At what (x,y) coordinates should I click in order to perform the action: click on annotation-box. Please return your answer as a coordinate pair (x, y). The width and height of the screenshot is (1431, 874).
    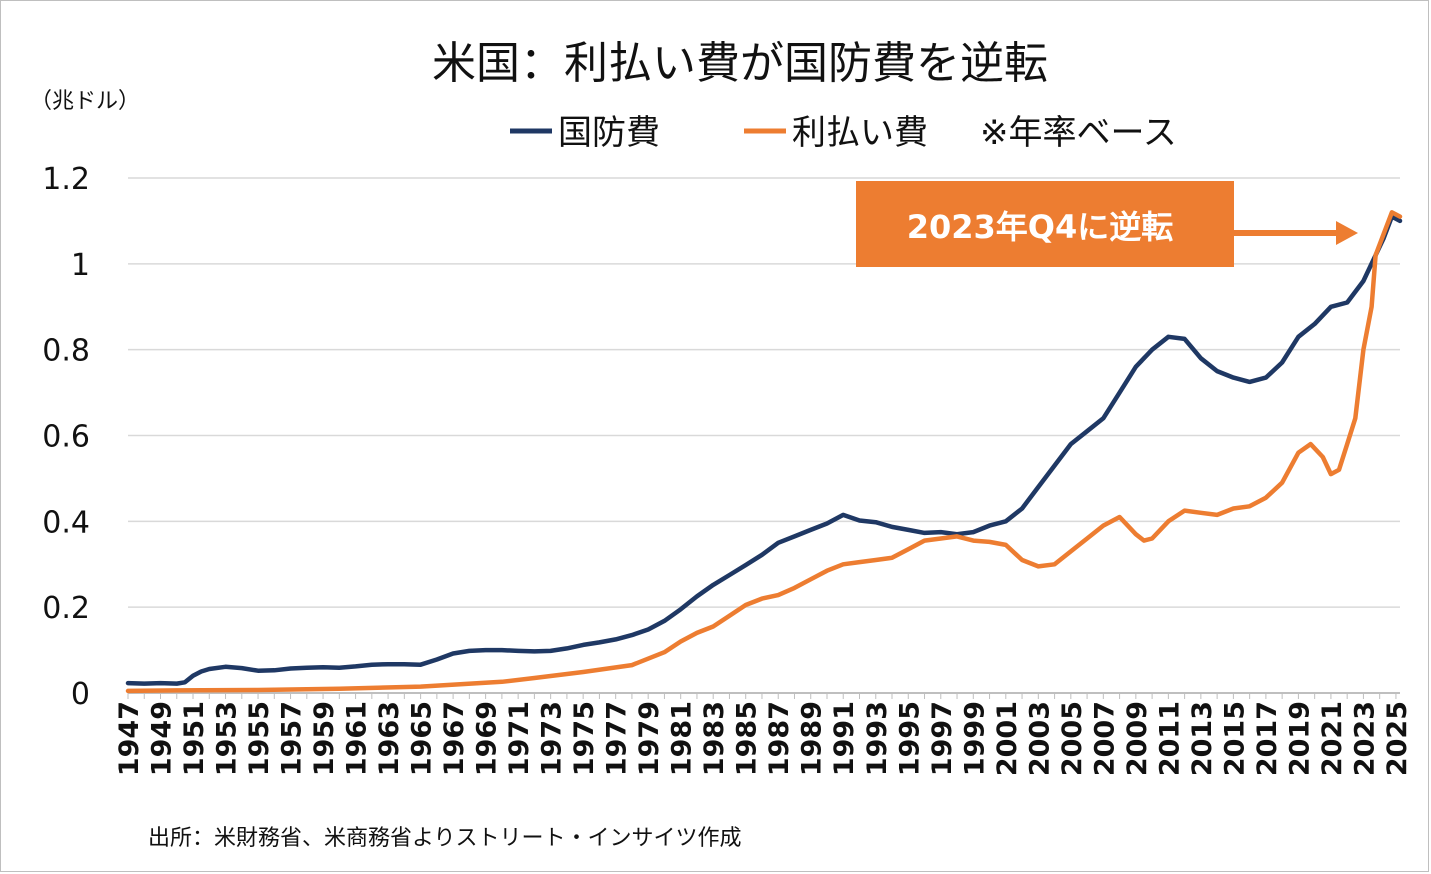
    Looking at the image, I should click on (1045, 224).